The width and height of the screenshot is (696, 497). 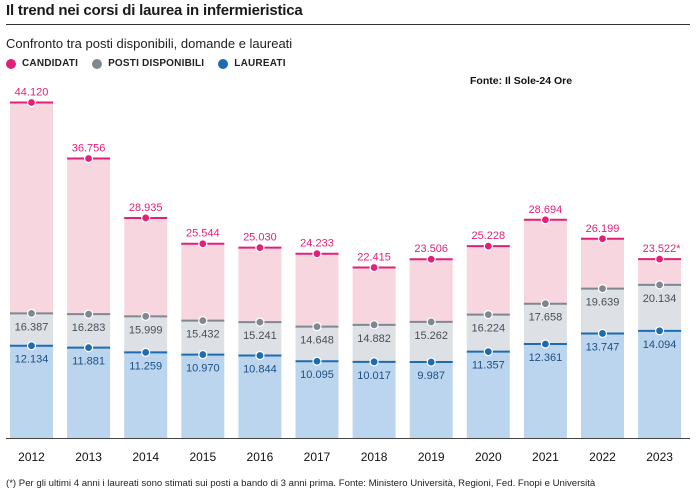 I want to click on legend-label-candidati: CANDIDATI, so click(x=50, y=63).